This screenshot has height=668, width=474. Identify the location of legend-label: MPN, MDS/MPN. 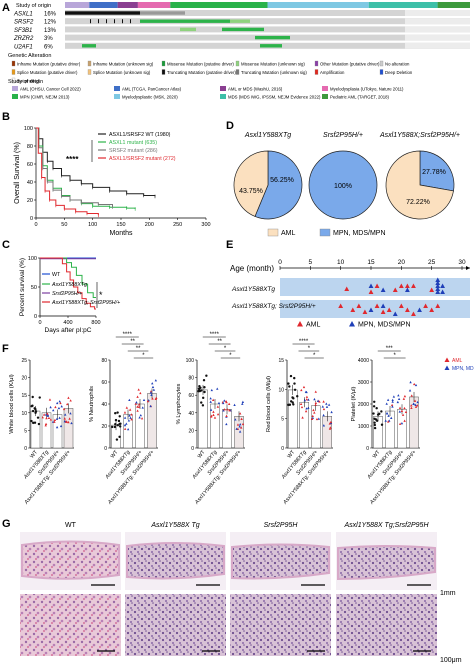
(384, 325).